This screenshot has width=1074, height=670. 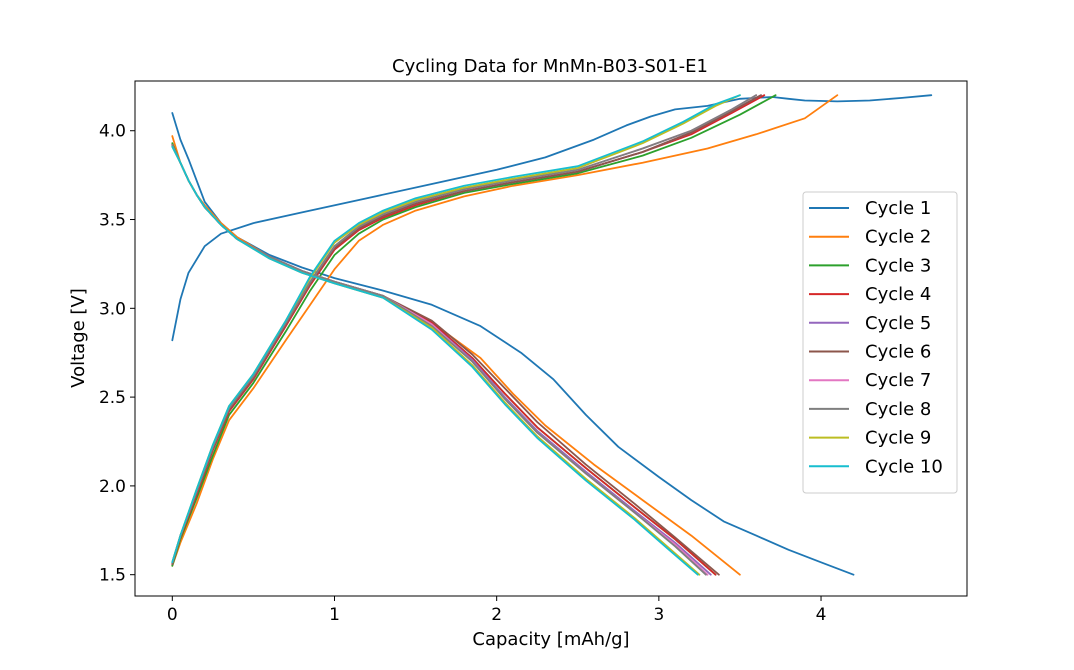 I want to click on y-tick-label: 3.0, so click(x=112, y=309).